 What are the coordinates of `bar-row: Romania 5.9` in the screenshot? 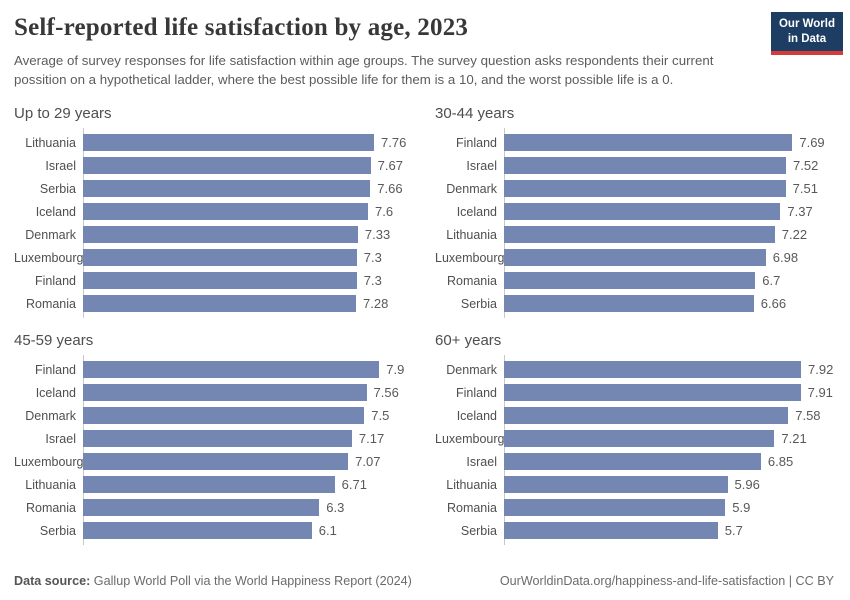 It's located at (634, 507).